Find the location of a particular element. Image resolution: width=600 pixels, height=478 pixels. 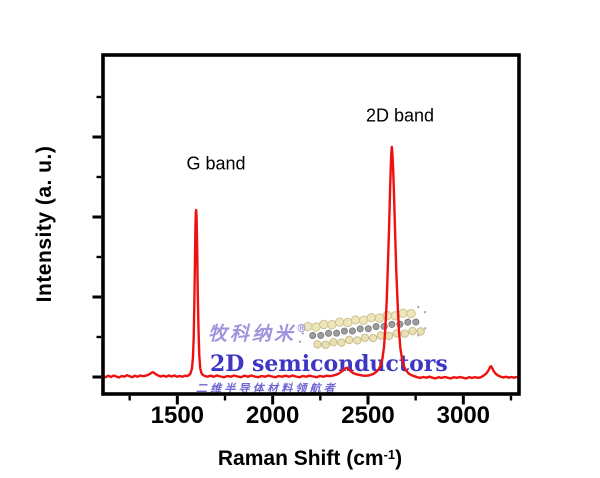

y-axis-label: Intensity (a. u.) is located at coordinates (44, 224).